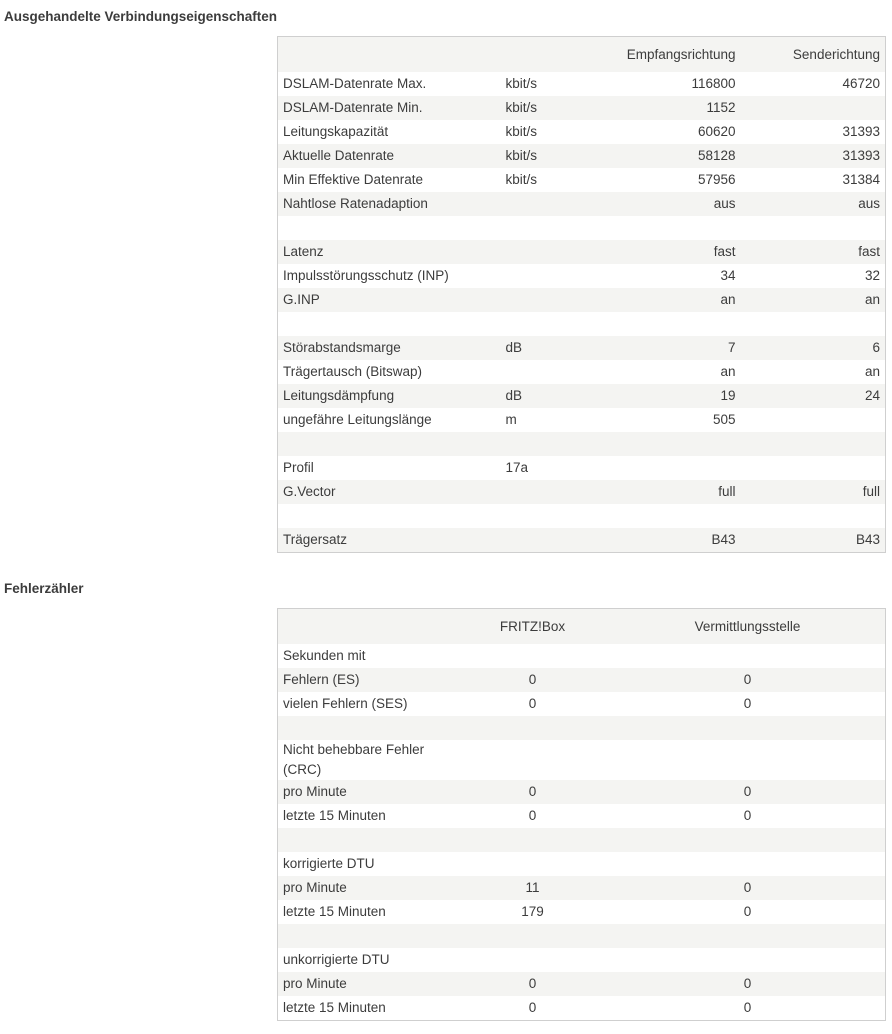  Describe the element at coordinates (301, 299) in the screenshot. I see `row-label: G.INP` at that location.